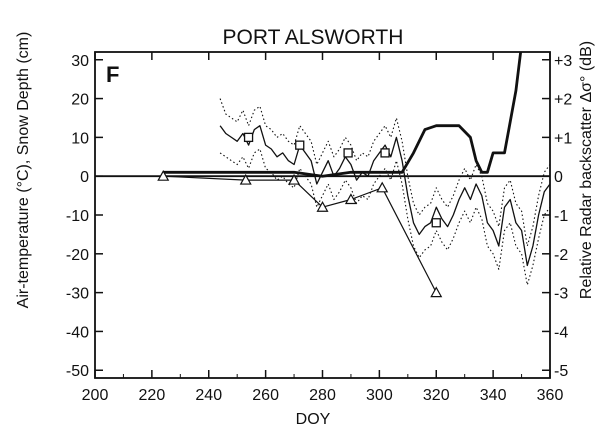 The height and width of the screenshot is (430, 605). What do you see at coordinates (563, 100) in the screenshot?
I see `y2-tick-label: +2` at bounding box center [563, 100].